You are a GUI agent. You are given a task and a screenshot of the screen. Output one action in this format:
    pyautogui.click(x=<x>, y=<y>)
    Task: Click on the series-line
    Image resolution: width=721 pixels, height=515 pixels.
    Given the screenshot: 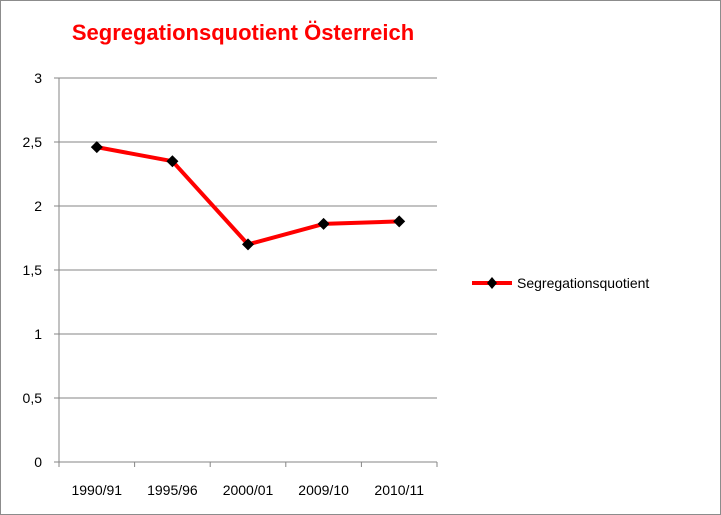 What is the action you would take?
    pyautogui.click(x=248, y=196)
    